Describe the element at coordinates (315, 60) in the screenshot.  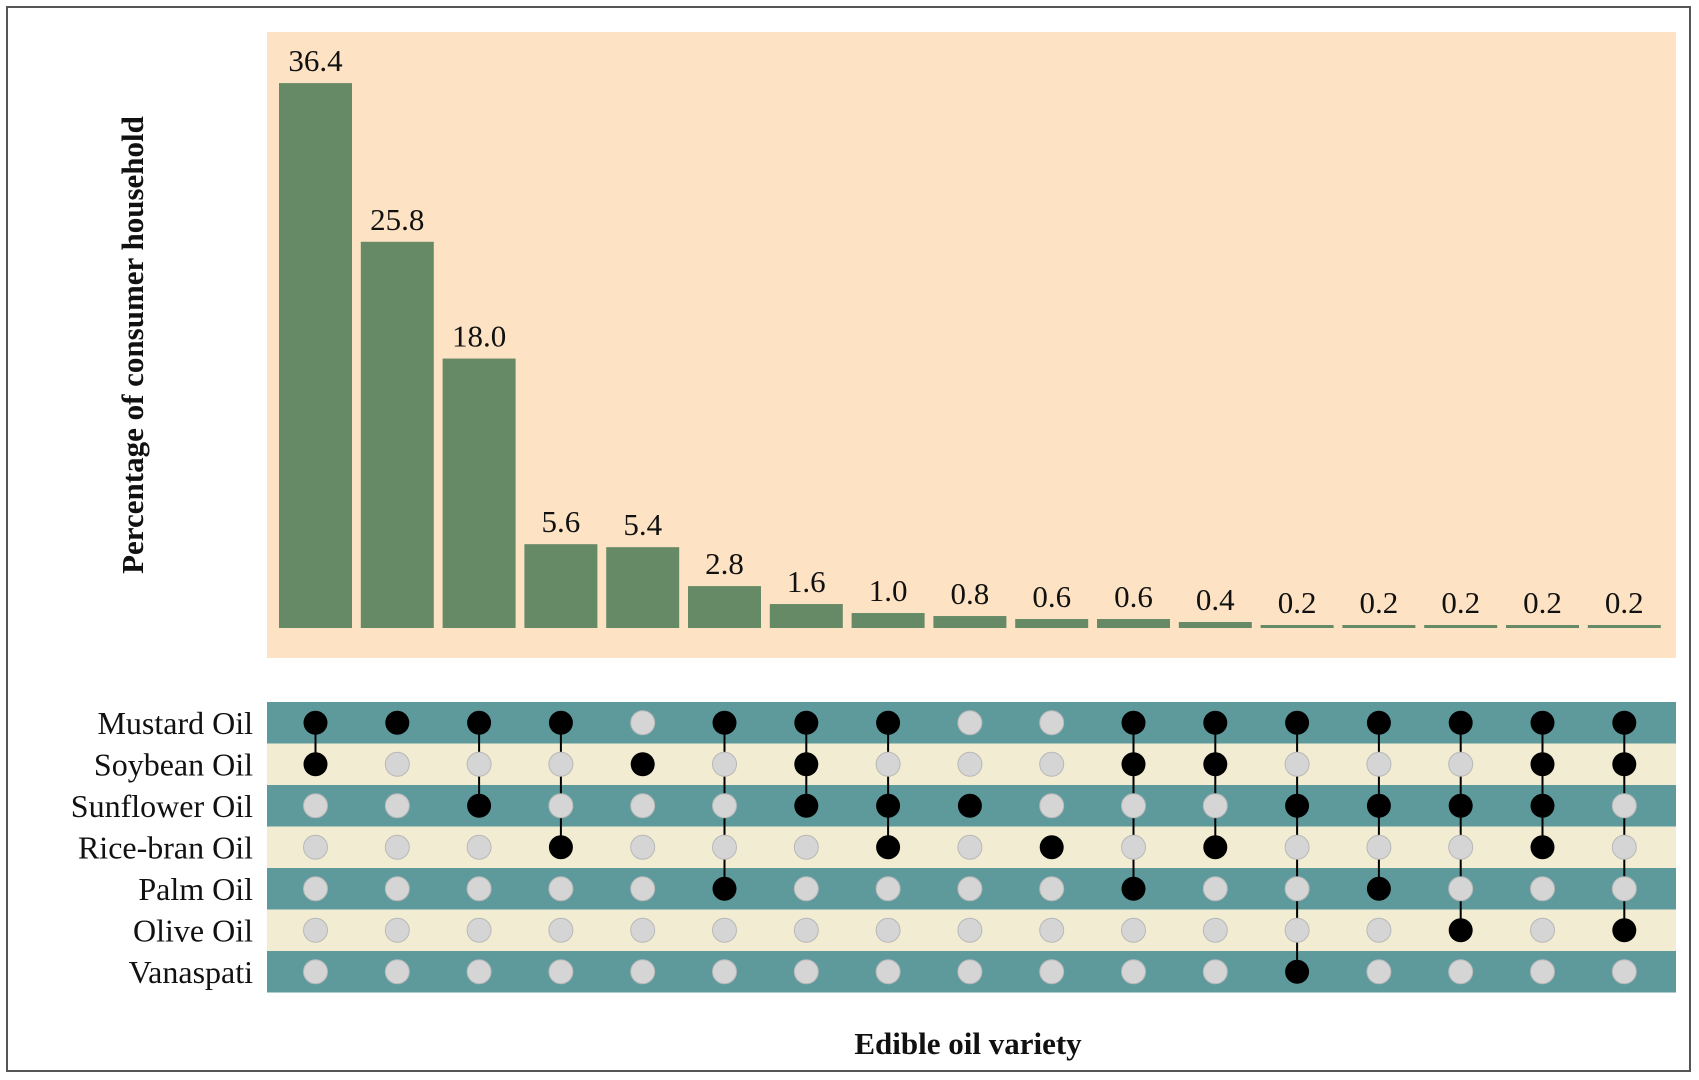
I see `bar-value-label: 36.4` at that location.